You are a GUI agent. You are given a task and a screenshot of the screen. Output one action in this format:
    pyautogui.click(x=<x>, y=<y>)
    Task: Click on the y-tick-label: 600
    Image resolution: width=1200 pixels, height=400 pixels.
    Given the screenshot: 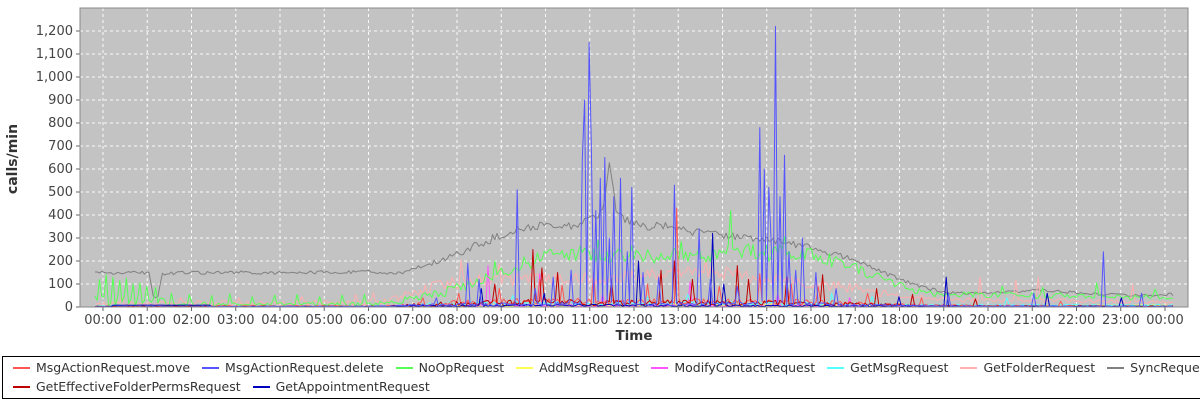 What is the action you would take?
    pyautogui.click(x=60, y=169)
    